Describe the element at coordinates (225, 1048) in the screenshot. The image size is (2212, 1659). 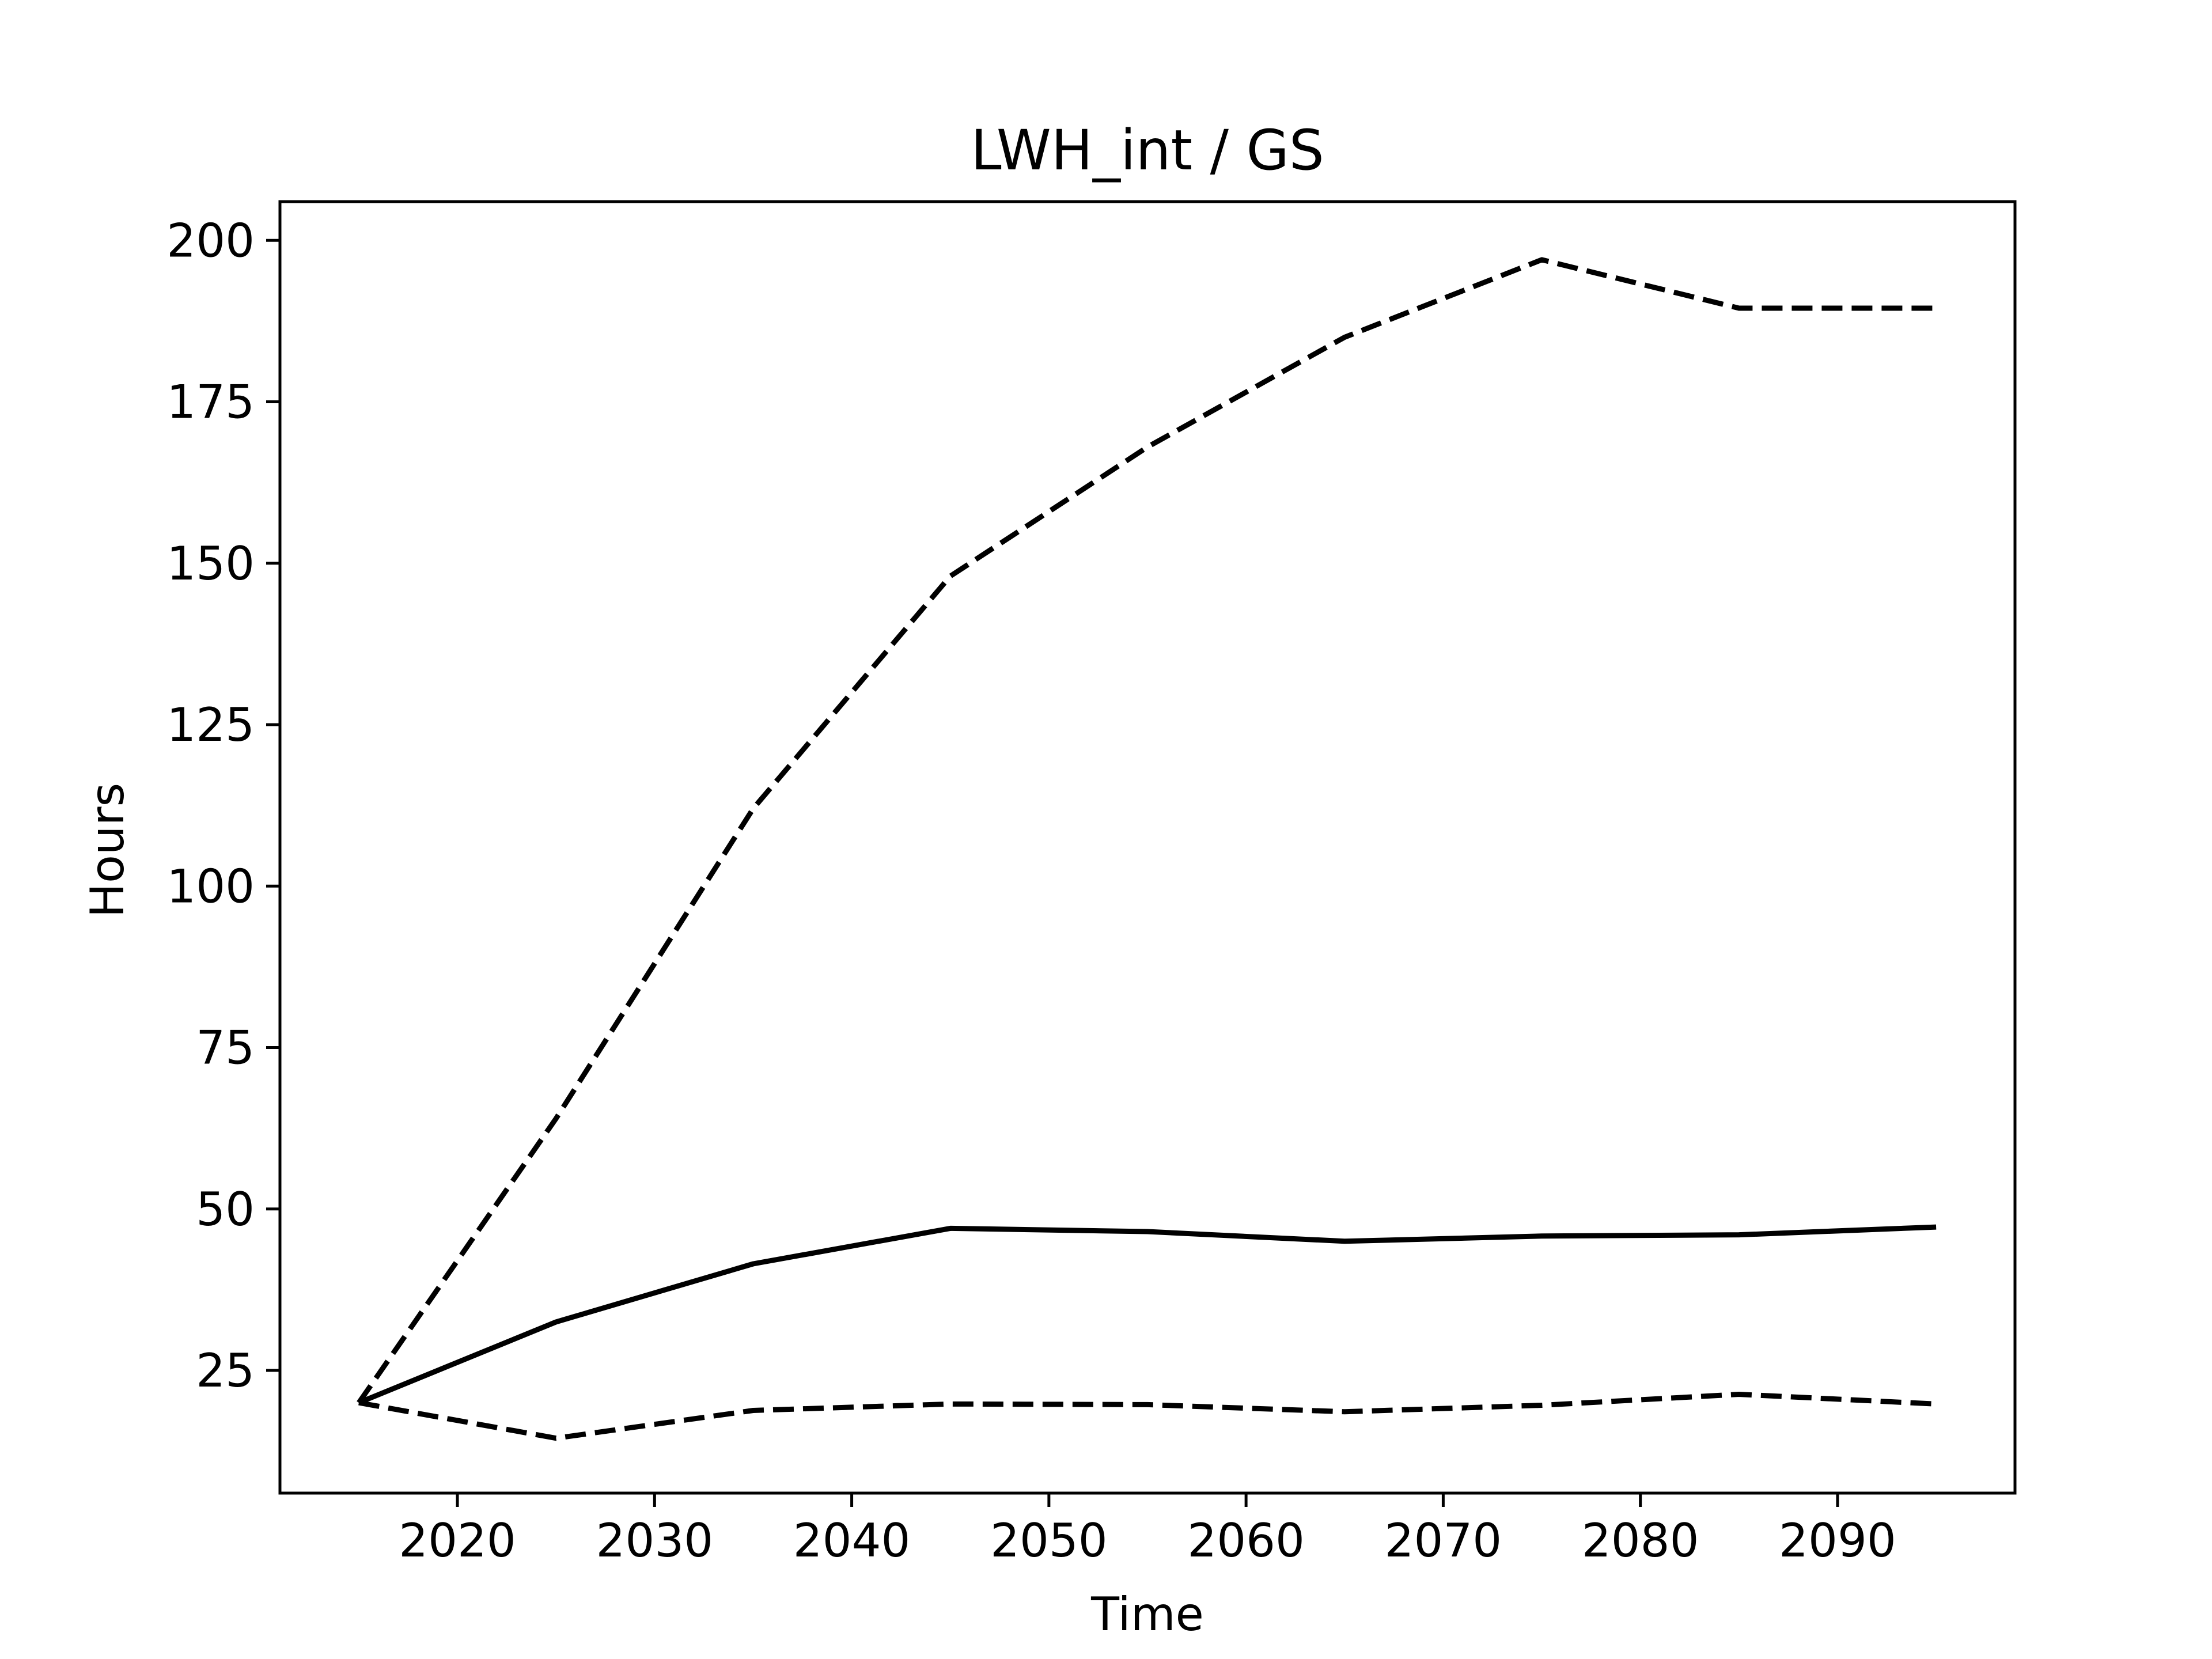
I see `y-tick-label: 75` at that location.